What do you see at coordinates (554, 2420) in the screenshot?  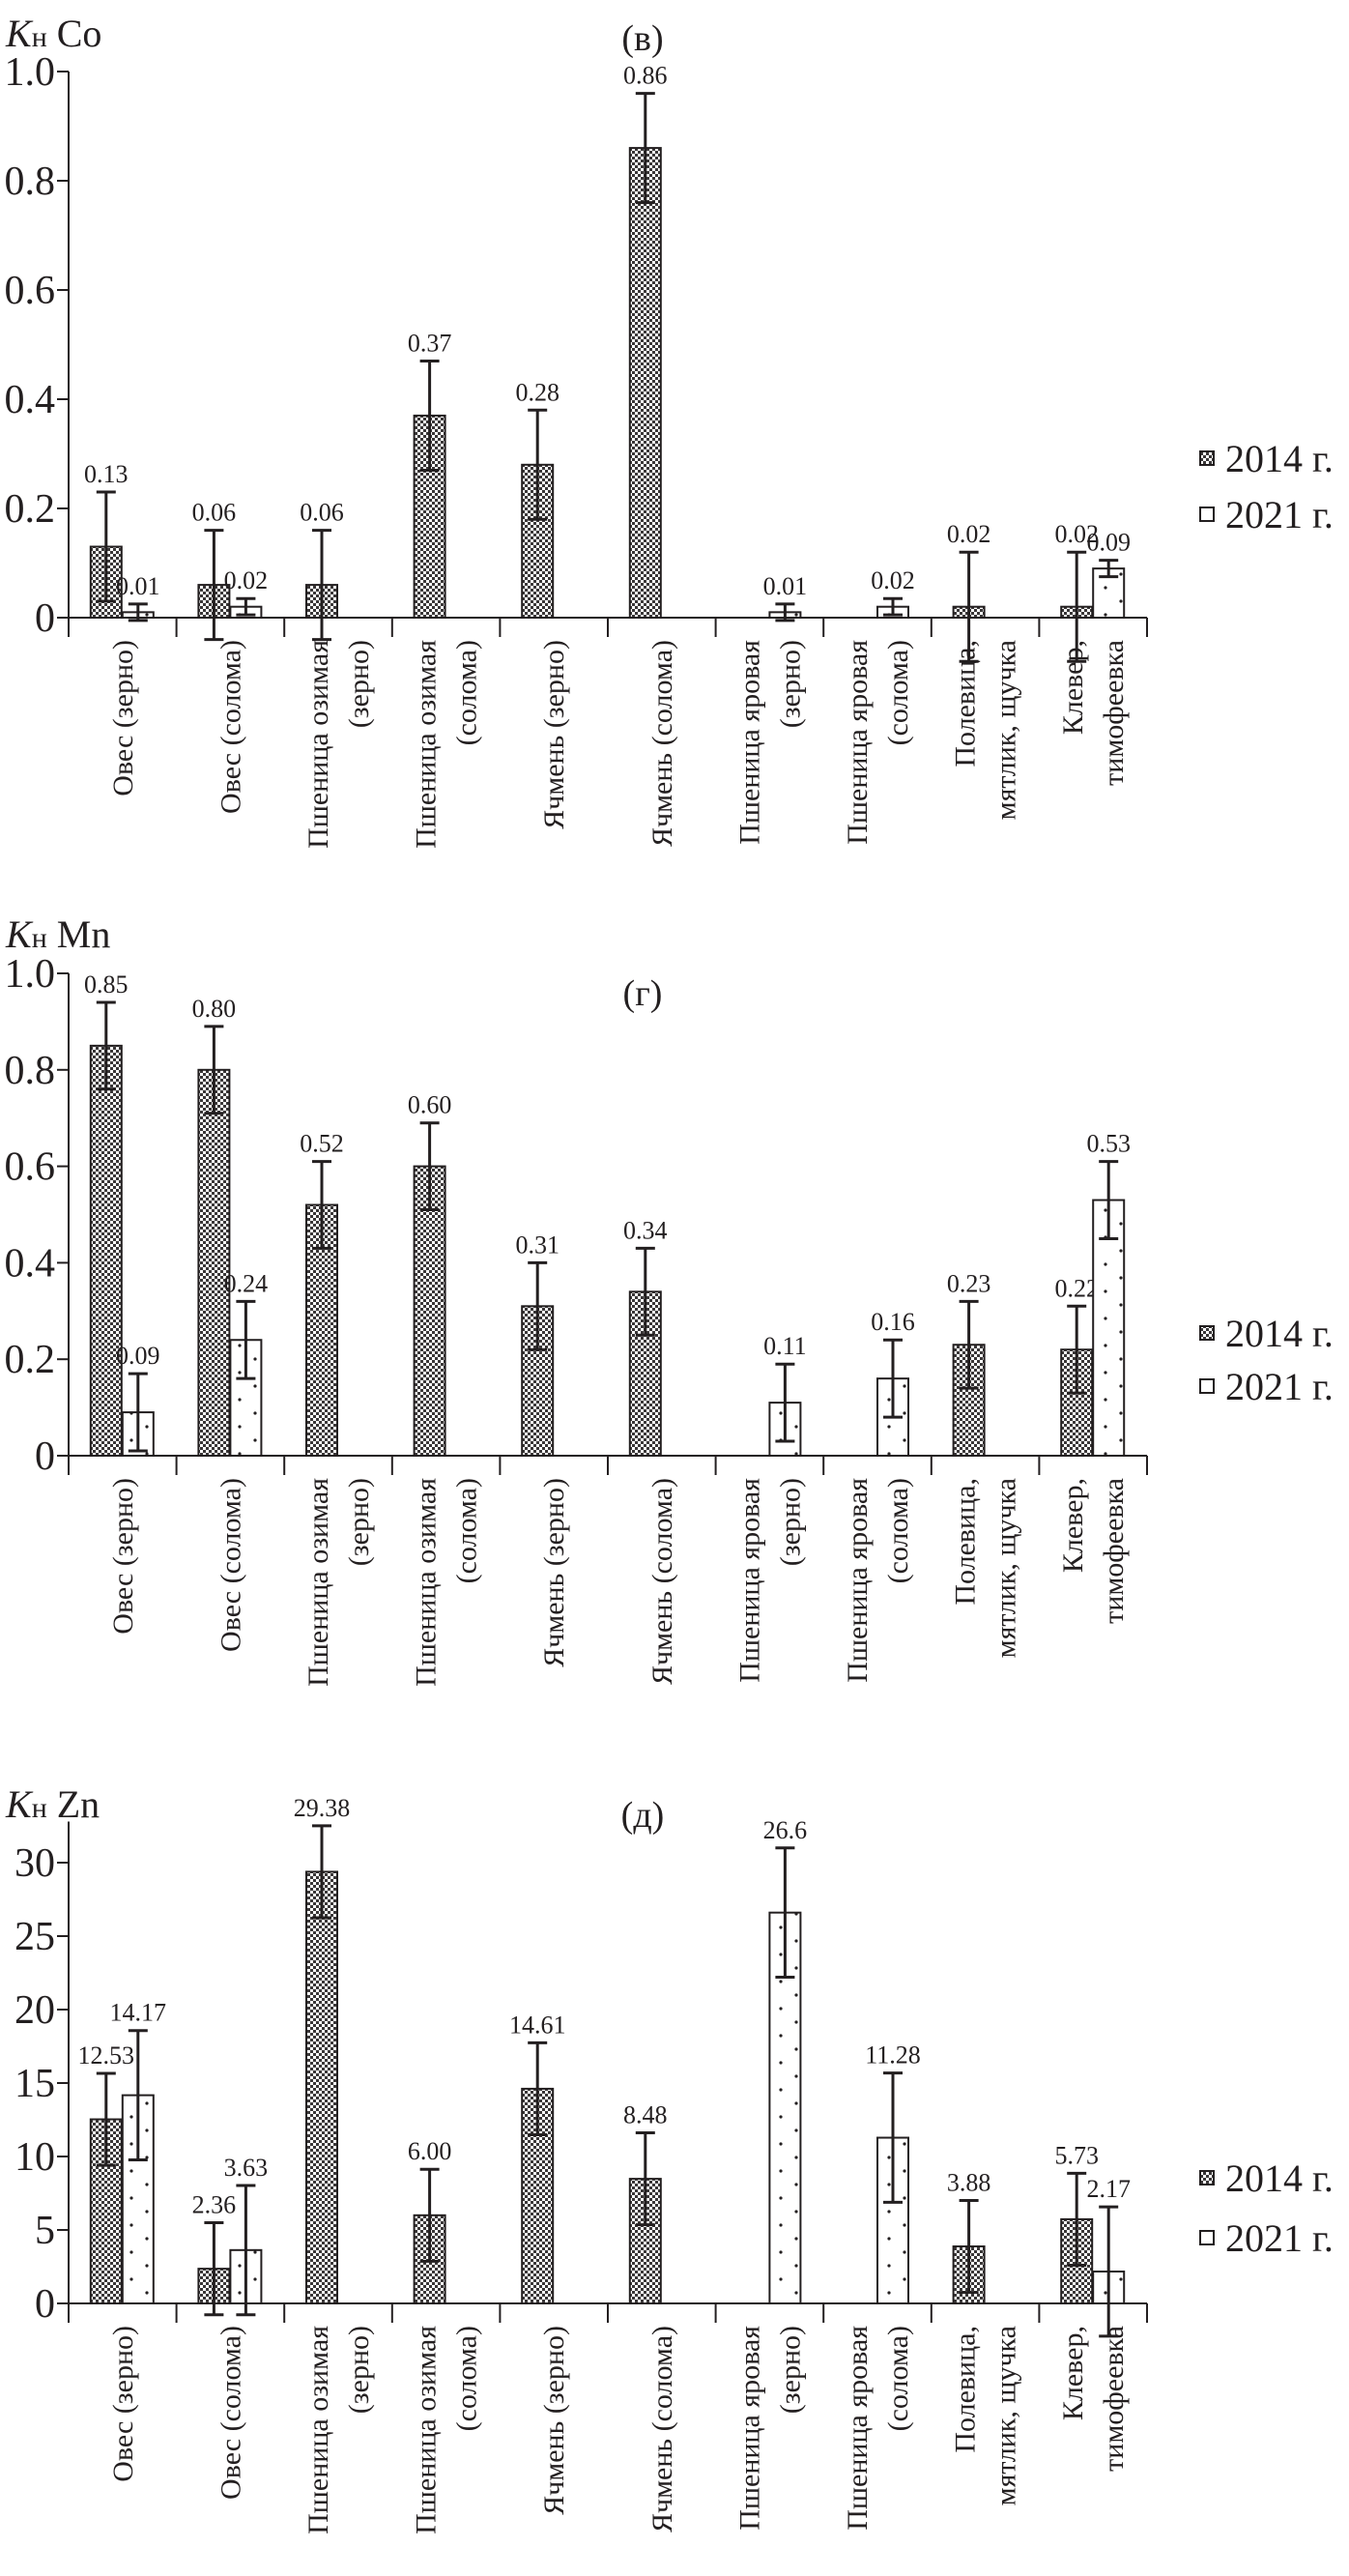 I see `category-label: Ячмень (зерно)` at bounding box center [554, 2420].